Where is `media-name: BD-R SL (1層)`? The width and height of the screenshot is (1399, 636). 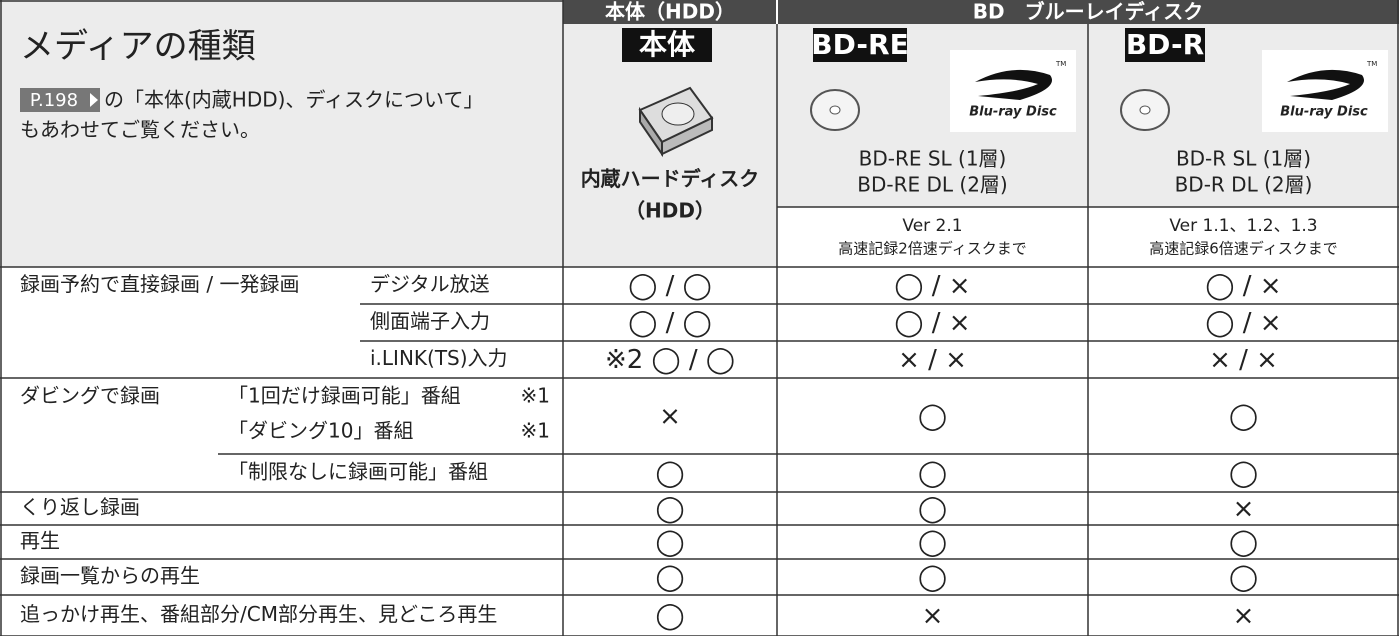
media-name: BD-R SL (1層) is located at coordinates (1243, 159).